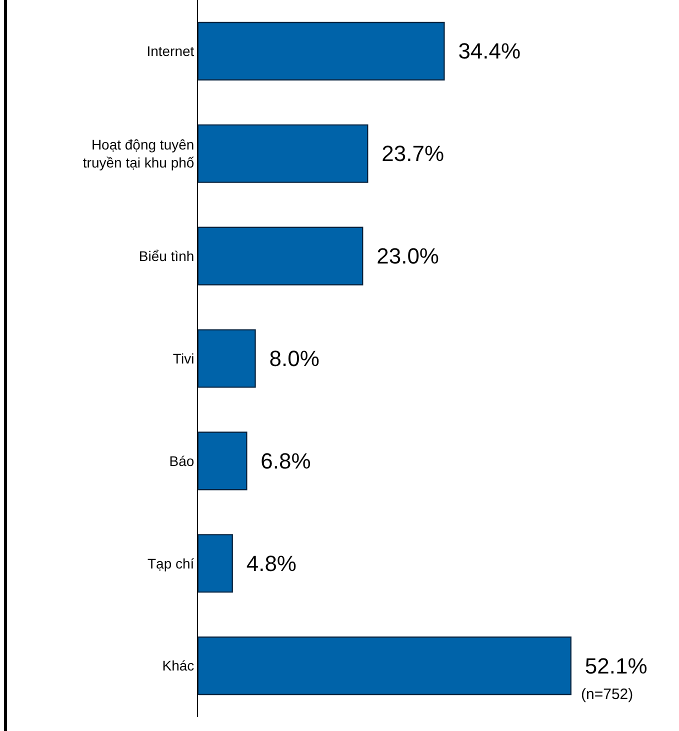 This screenshot has height=731, width=679. Describe the element at coordinates (289, 358) in the screenshot. I see `data-label: 8.0%` at that location.